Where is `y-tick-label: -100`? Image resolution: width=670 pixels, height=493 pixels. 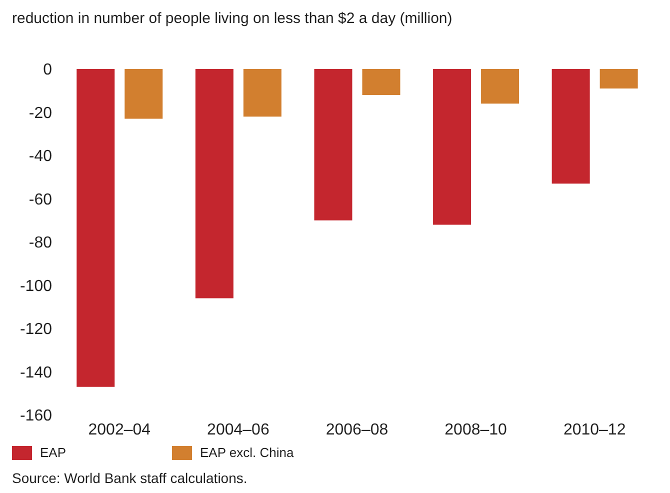
y-tick-label: -100 is located at coordinates (36, 286).